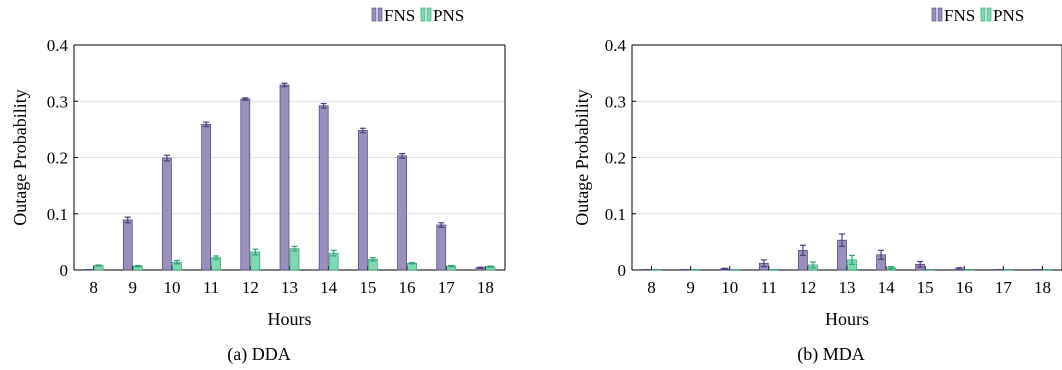  Describe the element at coordinates (831, 354) in the screenshot. I see `figure-caption: (b) MDA` at that location.